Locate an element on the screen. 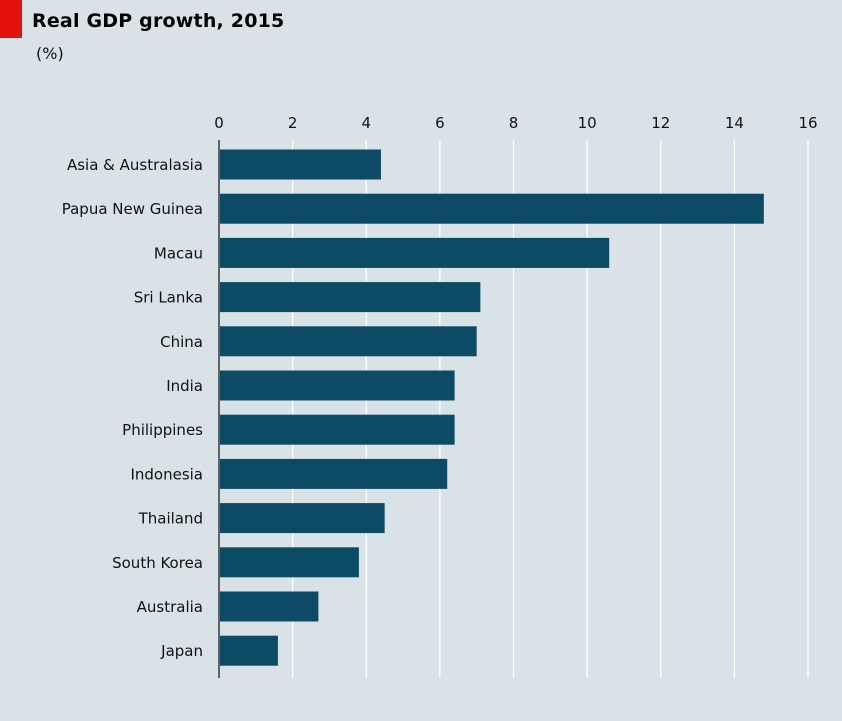  category-label: China is located at coordinates (181, 342).